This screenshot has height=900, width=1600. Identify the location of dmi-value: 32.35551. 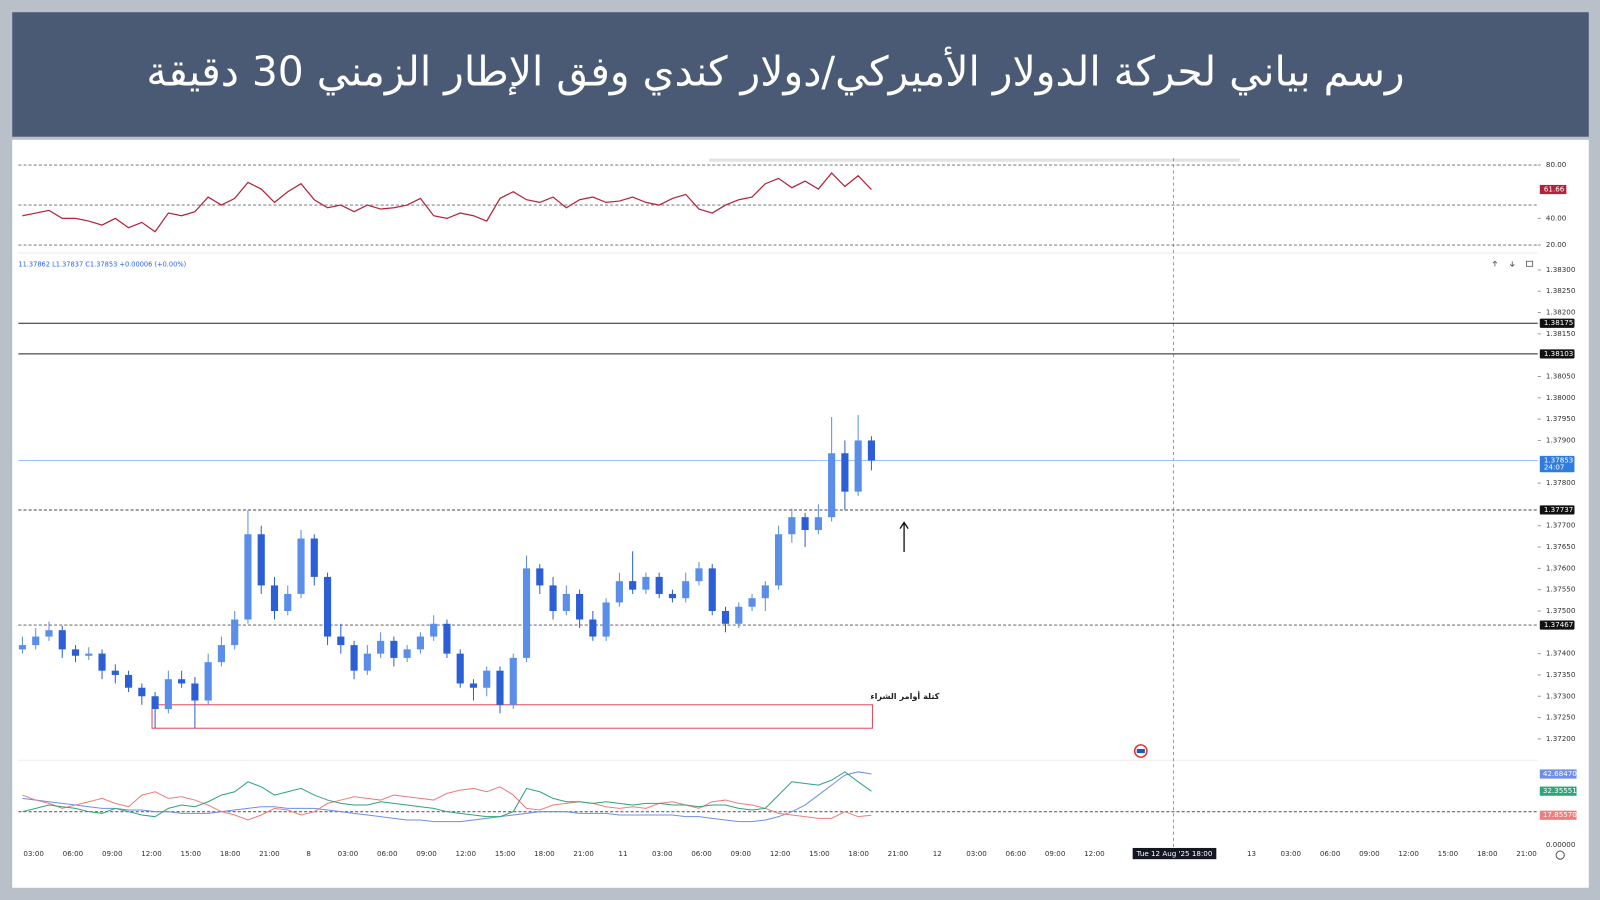
(1560, 790).